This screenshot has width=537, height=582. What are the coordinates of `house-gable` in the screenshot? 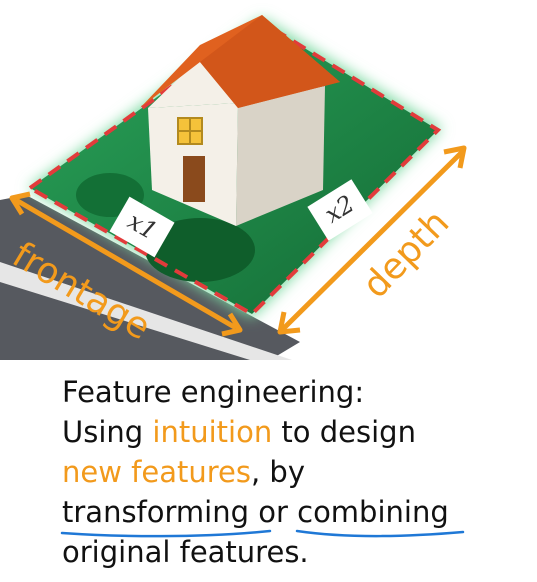 It's located at (193, 83).